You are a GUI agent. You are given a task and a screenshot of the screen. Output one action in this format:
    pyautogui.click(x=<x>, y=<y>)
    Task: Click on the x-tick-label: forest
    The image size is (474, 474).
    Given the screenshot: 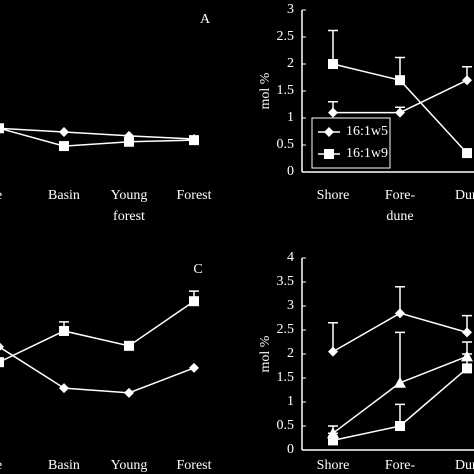 What is the action you would take?
    pyautogui.click(x=129, y=216)
    